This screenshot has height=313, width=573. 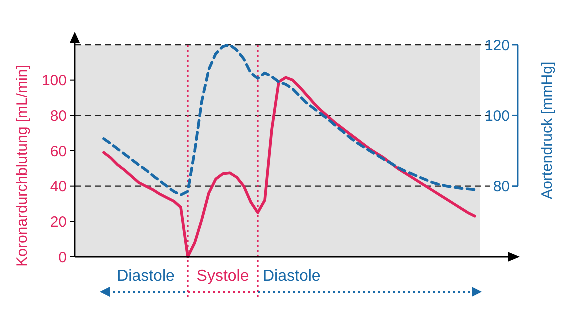 I want to click on y2-axis-title: Aortendruck [mmHg], so click(x=547, y=131).